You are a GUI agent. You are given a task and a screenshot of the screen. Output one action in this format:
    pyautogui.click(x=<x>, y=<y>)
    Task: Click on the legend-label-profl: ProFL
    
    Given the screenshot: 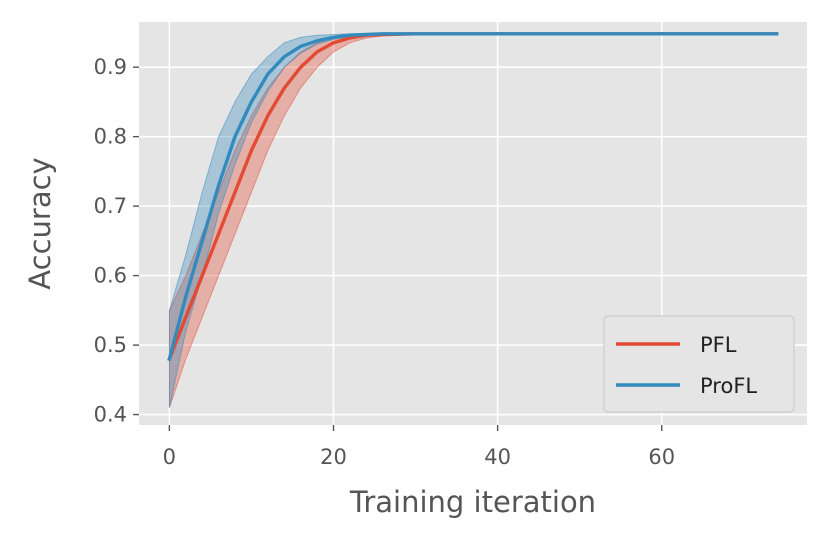 What is the action you would take?
    pyautogui.click(x=728, y=386)
    